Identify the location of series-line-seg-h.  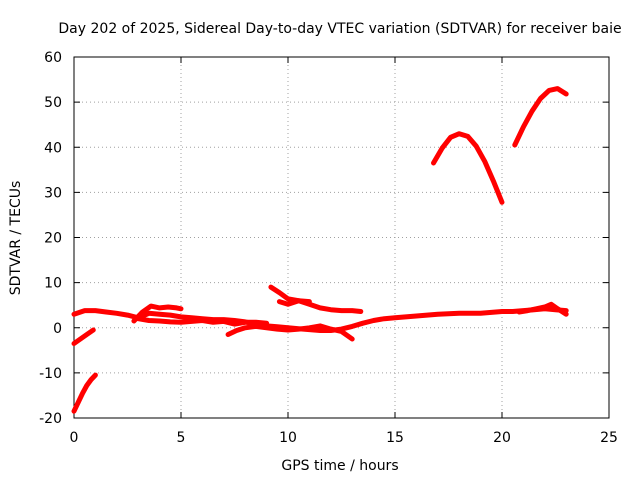
(294, 302).